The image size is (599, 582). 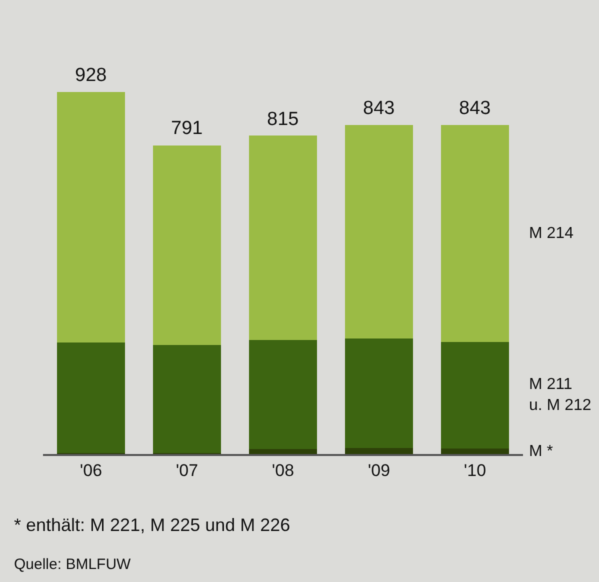 I want to click on annotation: 815, so click(x=283, y=119).